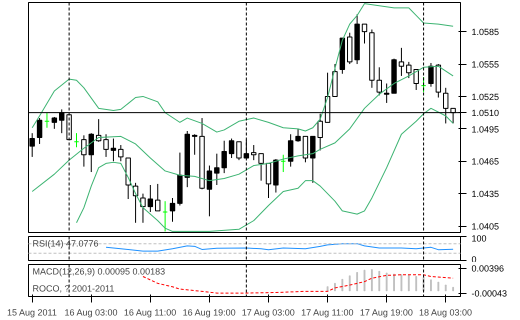 Image resolution: width=520 pixels, height=320 pixels. Describe the element at coordinates (32, 313) in the screenshot. I see `x-tick-label: 15 Aug 2011` at that location.